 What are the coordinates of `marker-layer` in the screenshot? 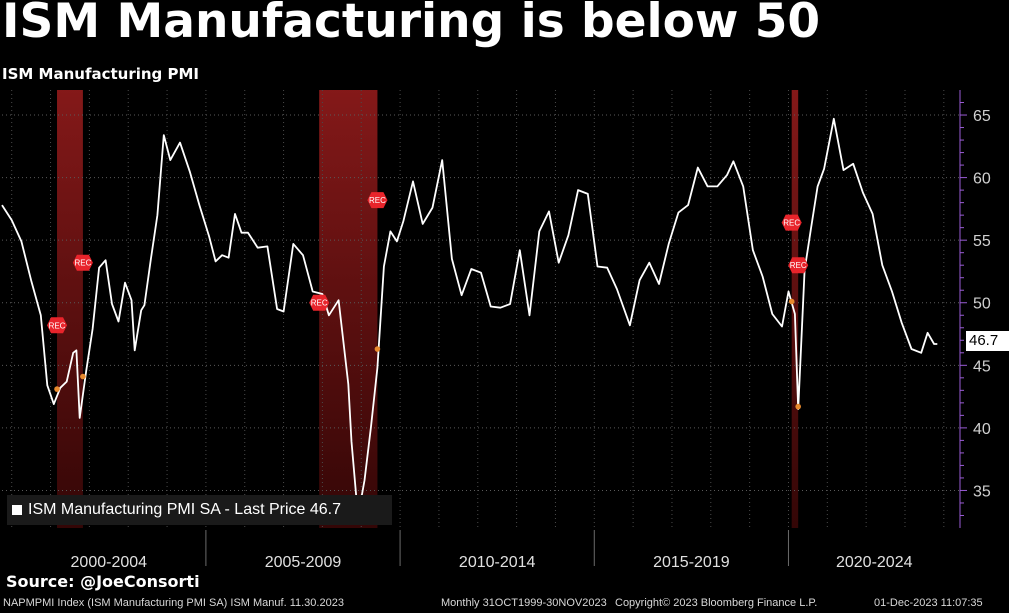 It's located at (427, 354).